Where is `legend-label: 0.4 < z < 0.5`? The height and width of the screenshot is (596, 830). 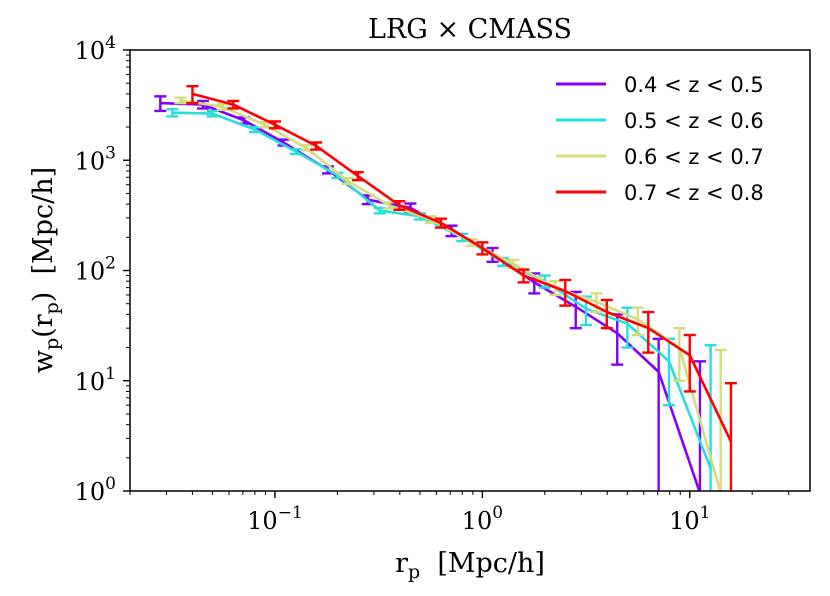
legend-label: 0.4 < z < 0.5 is located at coordinates (694, 85).